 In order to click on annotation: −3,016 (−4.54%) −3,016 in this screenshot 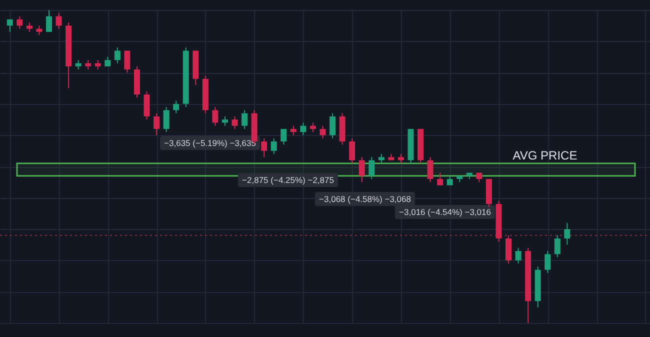, I will do `click(445, 212)`.